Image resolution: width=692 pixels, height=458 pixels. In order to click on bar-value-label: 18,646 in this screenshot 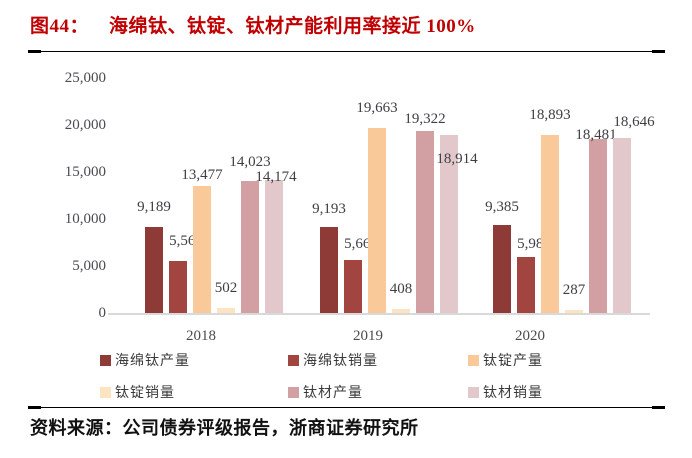, I will do `click(634, 122)`.